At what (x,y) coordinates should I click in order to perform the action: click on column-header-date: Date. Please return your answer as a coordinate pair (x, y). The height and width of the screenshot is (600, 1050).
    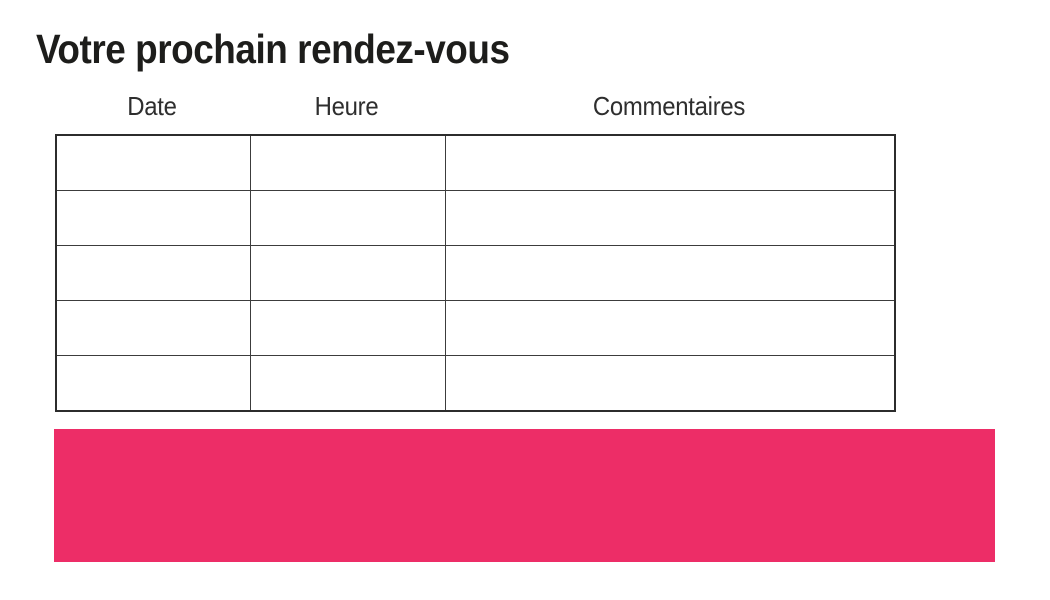
    Looking at the image, I should click on (152, 106).